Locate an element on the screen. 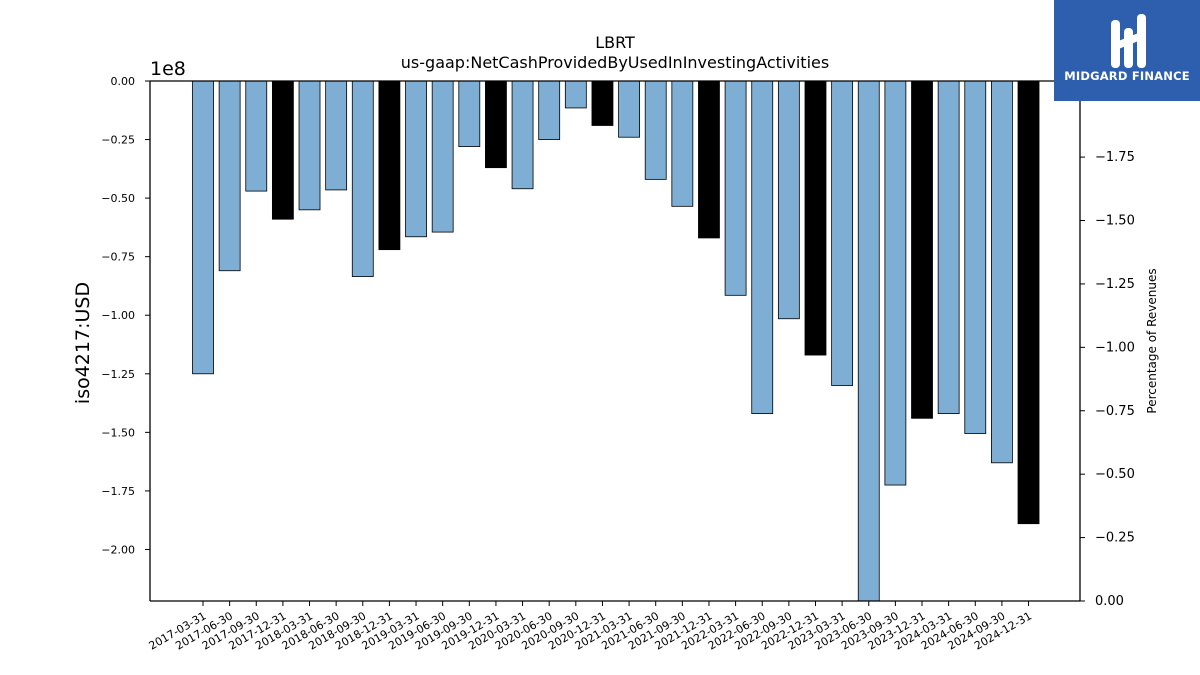 The width and height of the screenshot is (1200, 675). logo-mark-icon is located at coordinates (1128, 41).